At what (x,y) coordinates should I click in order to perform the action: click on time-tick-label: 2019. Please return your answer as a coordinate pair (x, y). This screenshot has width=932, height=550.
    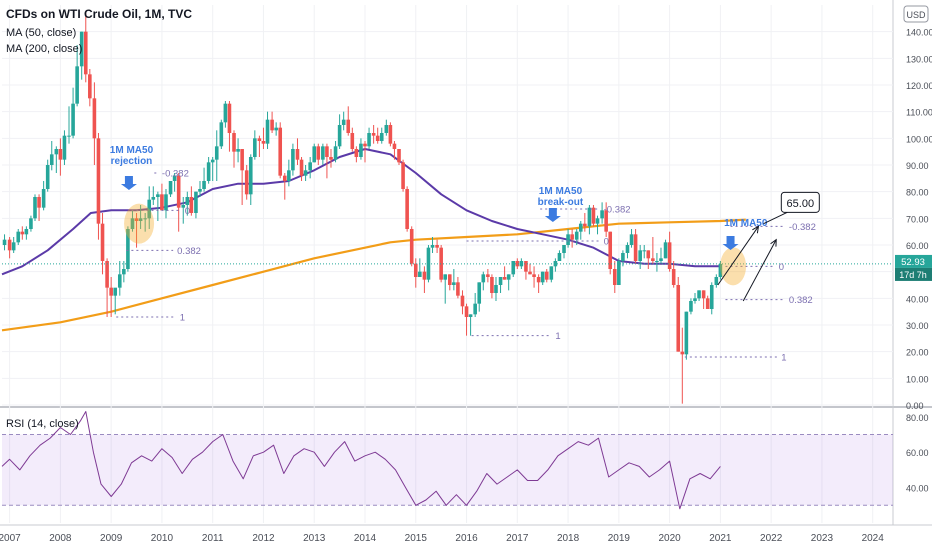
    Looking at the image, I should click on (619, 538).